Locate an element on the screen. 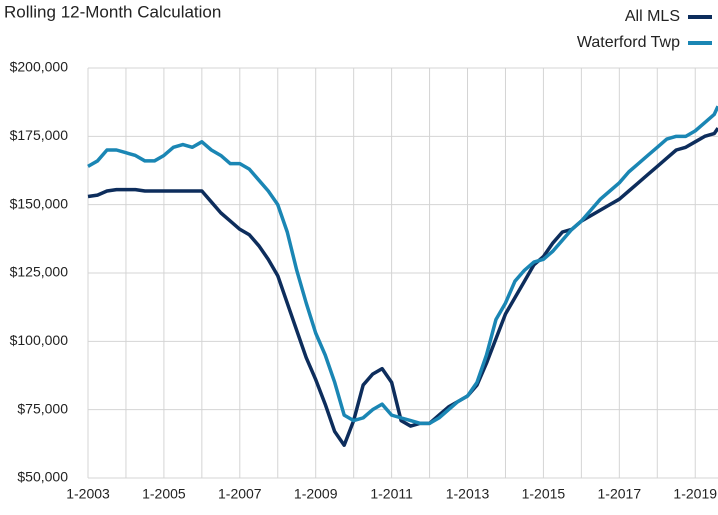 The width and height of the screenshot is (718, 515). legend-label: All MLS is located at coordinates (652, 16).